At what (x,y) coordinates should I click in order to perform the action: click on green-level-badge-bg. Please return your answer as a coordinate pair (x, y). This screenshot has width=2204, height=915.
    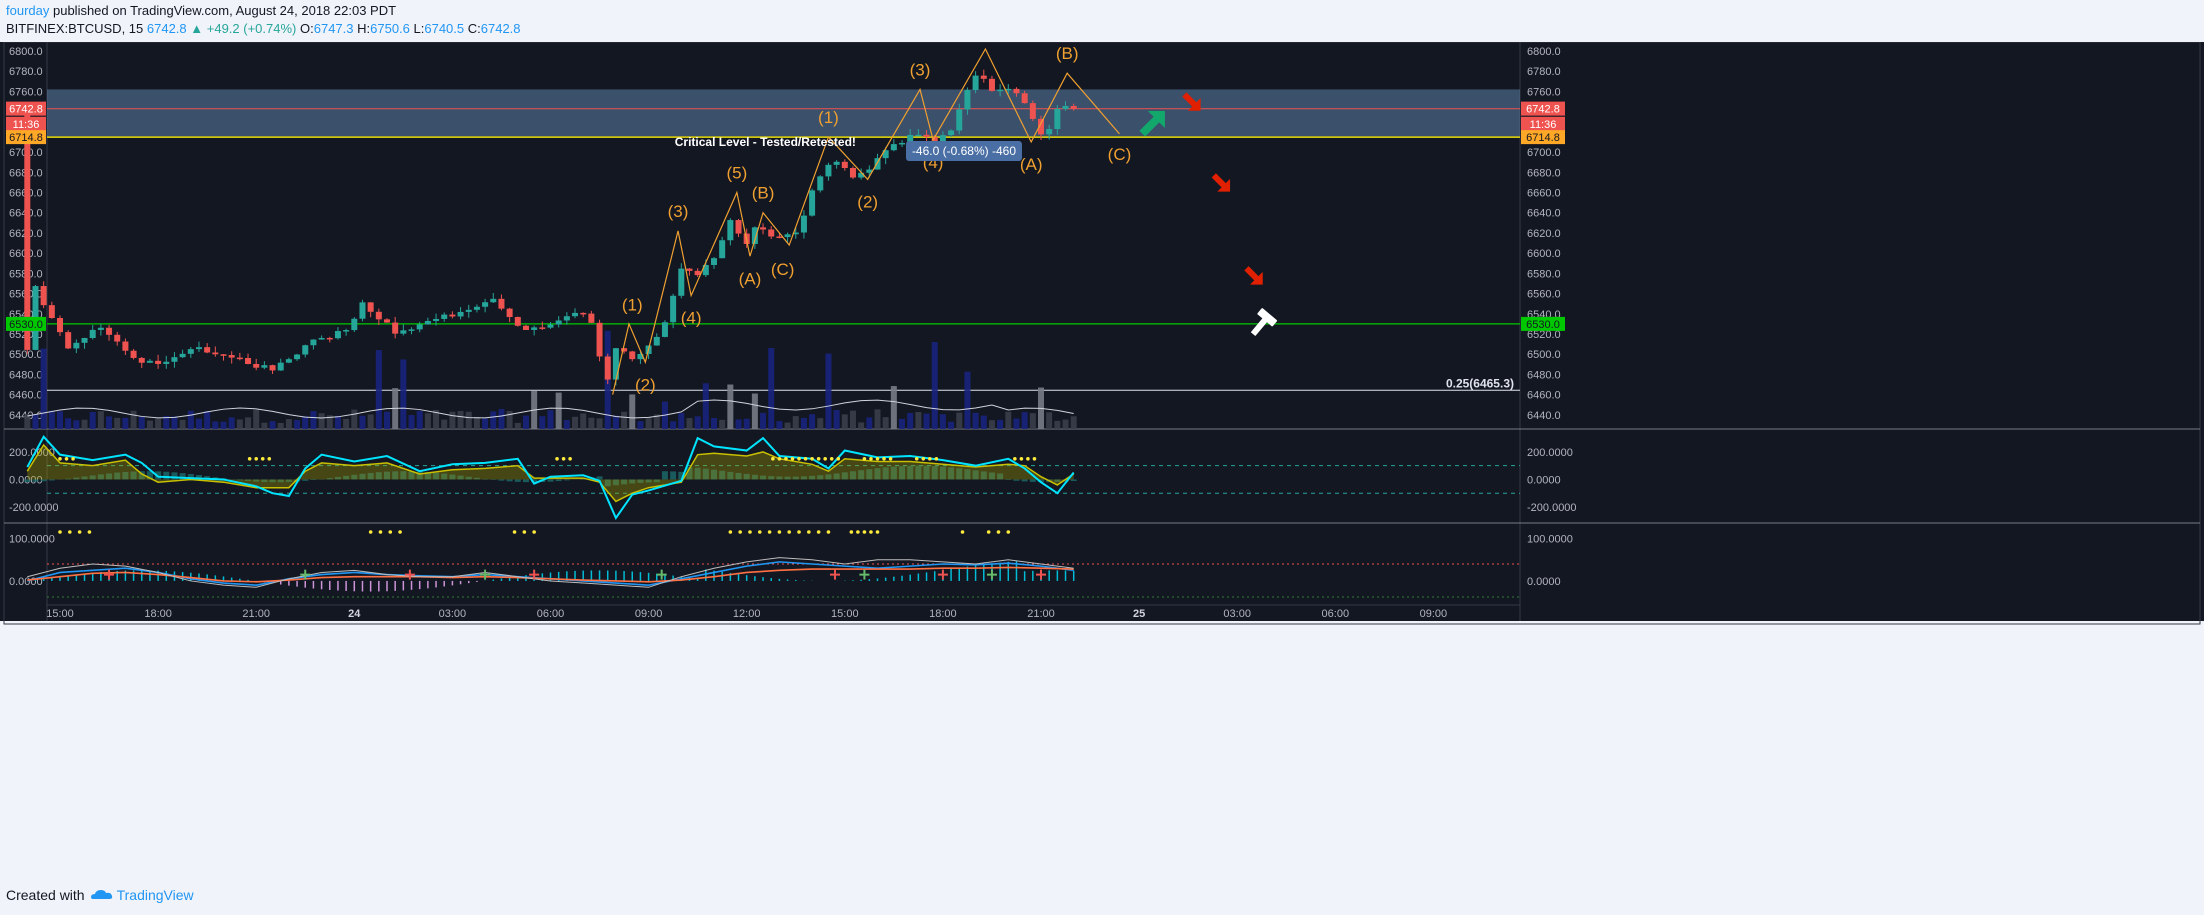
    Looking at the image, I should click on (1543, 323).